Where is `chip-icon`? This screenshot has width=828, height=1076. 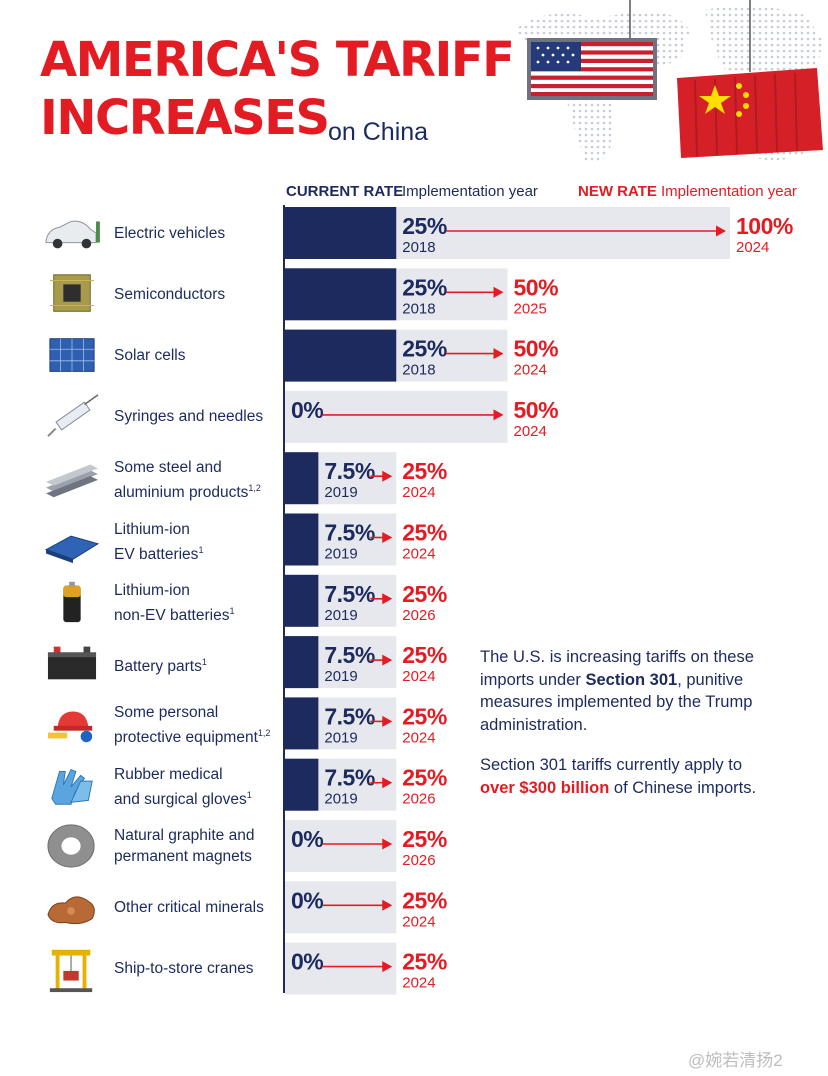 chip-icon is located at coordinates (72, 293).